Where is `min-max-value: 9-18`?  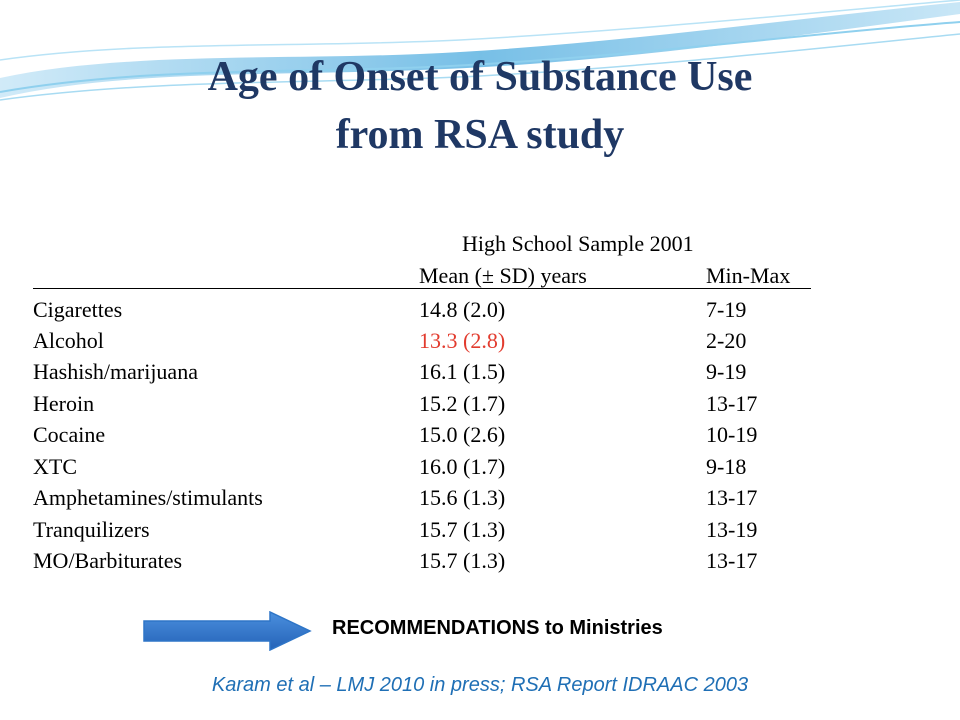
min-max-value: 9-18 is located at coordinates (726, 466).